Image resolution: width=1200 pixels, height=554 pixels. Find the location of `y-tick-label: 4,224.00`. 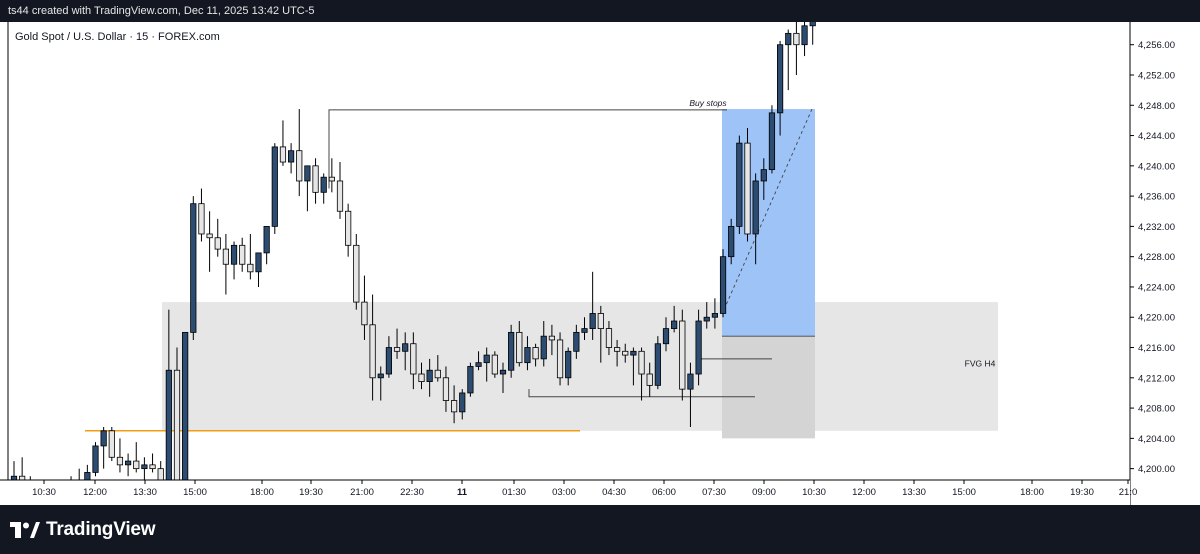

y-tick-label: 4,224.00 is located at coordinates (1156, 287).